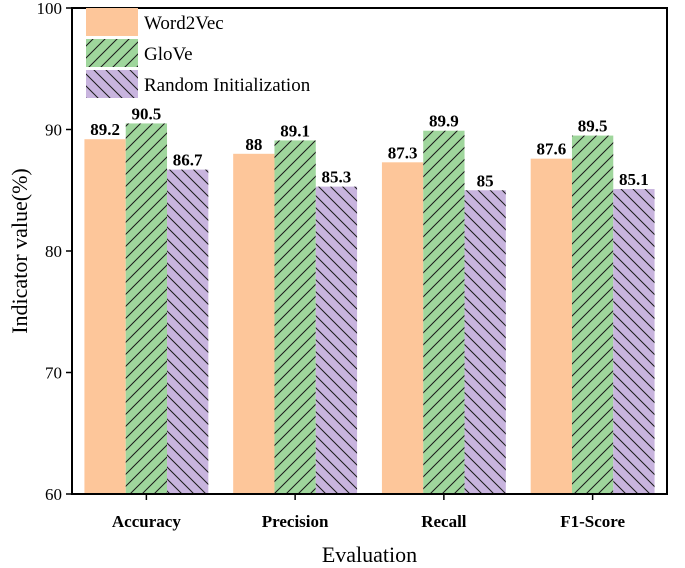 This screenshot has height=568, width=685. Describe the element at coordinates (254, 324) in the screenshot. I see `bar-word2vec-precision` at that location.